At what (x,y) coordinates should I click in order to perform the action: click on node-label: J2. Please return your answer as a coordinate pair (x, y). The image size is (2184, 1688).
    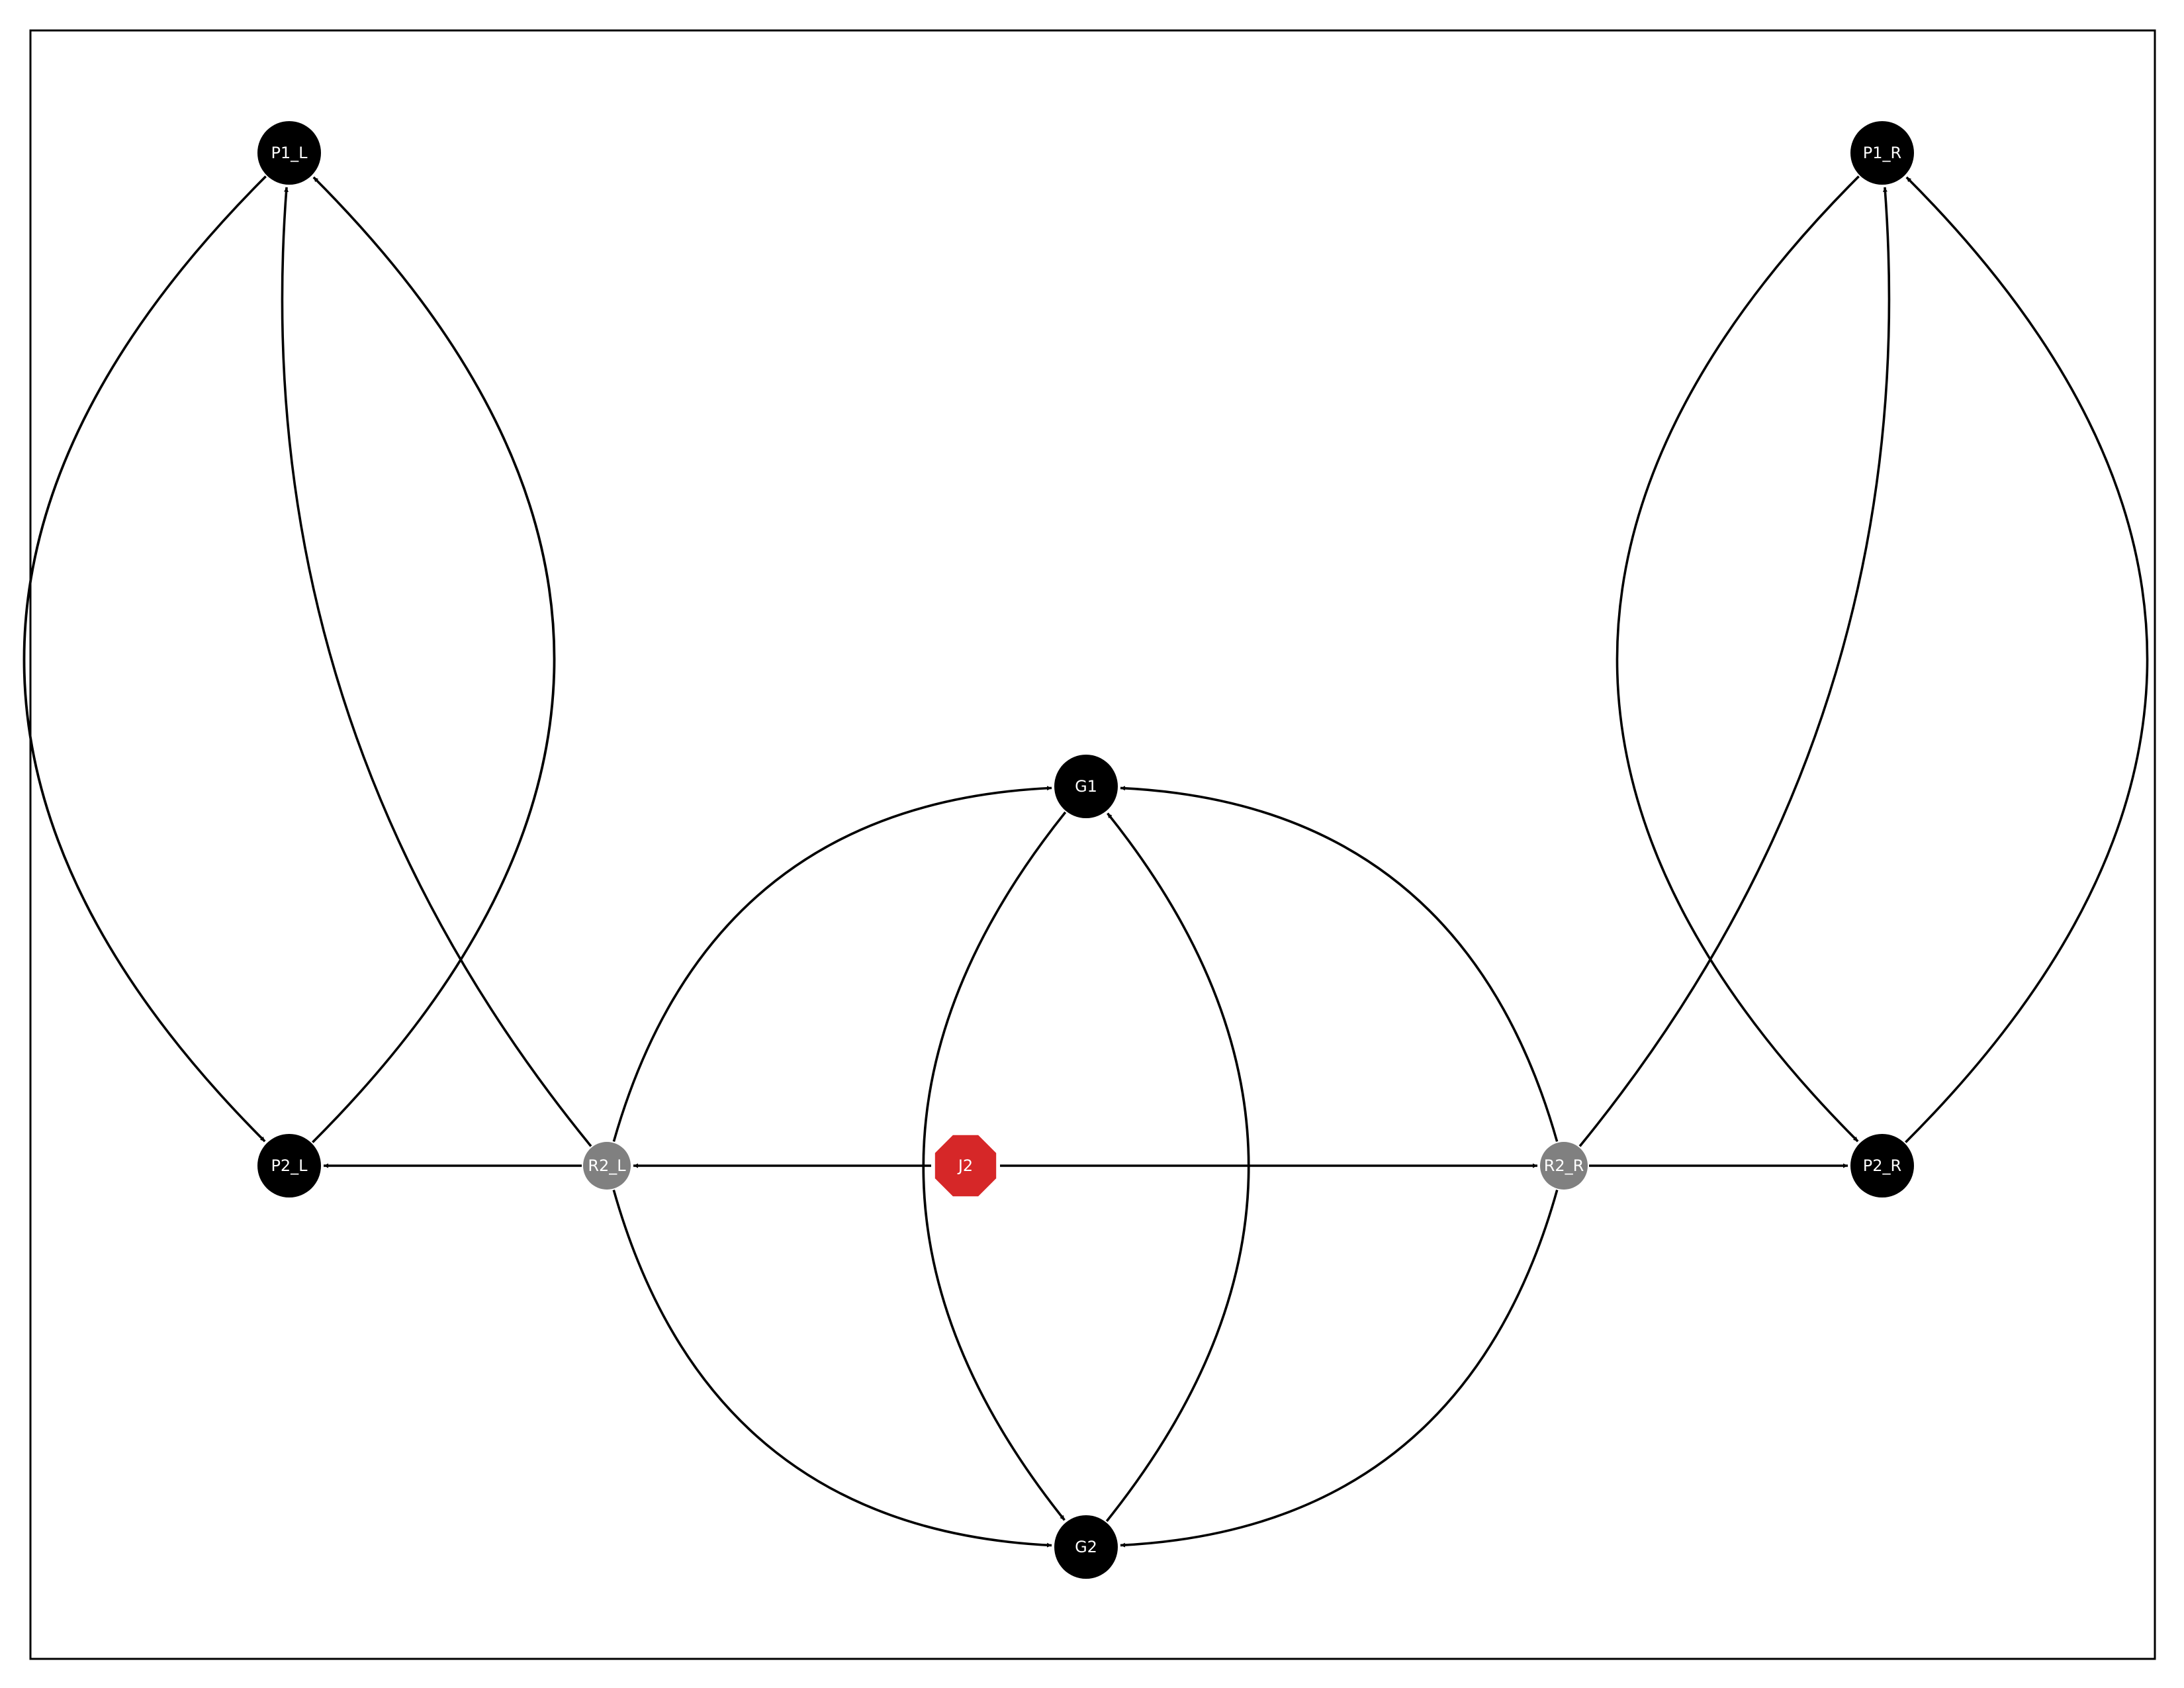
    Looking at the image, I should click on (965, 1165).